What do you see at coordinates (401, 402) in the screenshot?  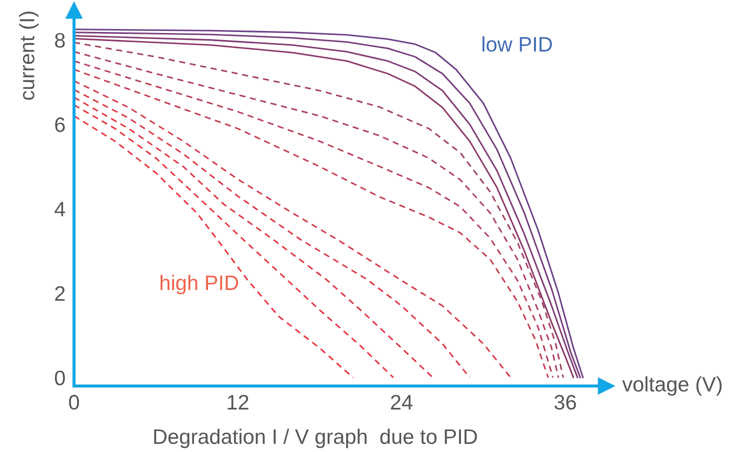 I see `x-tick-label: 24` at bounding box center [401, 402].